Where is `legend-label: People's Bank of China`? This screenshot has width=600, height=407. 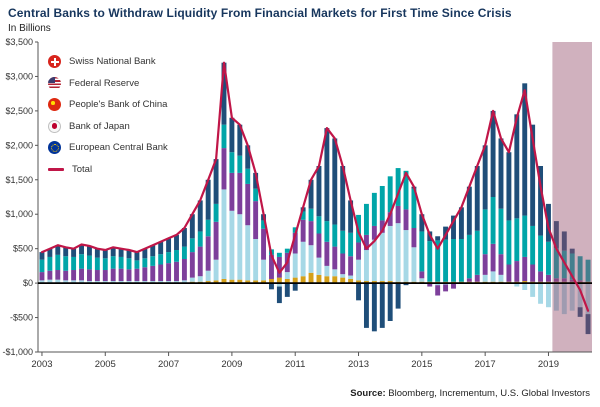
legend-label: People's Bank of China is located at coordinates (118, 104).